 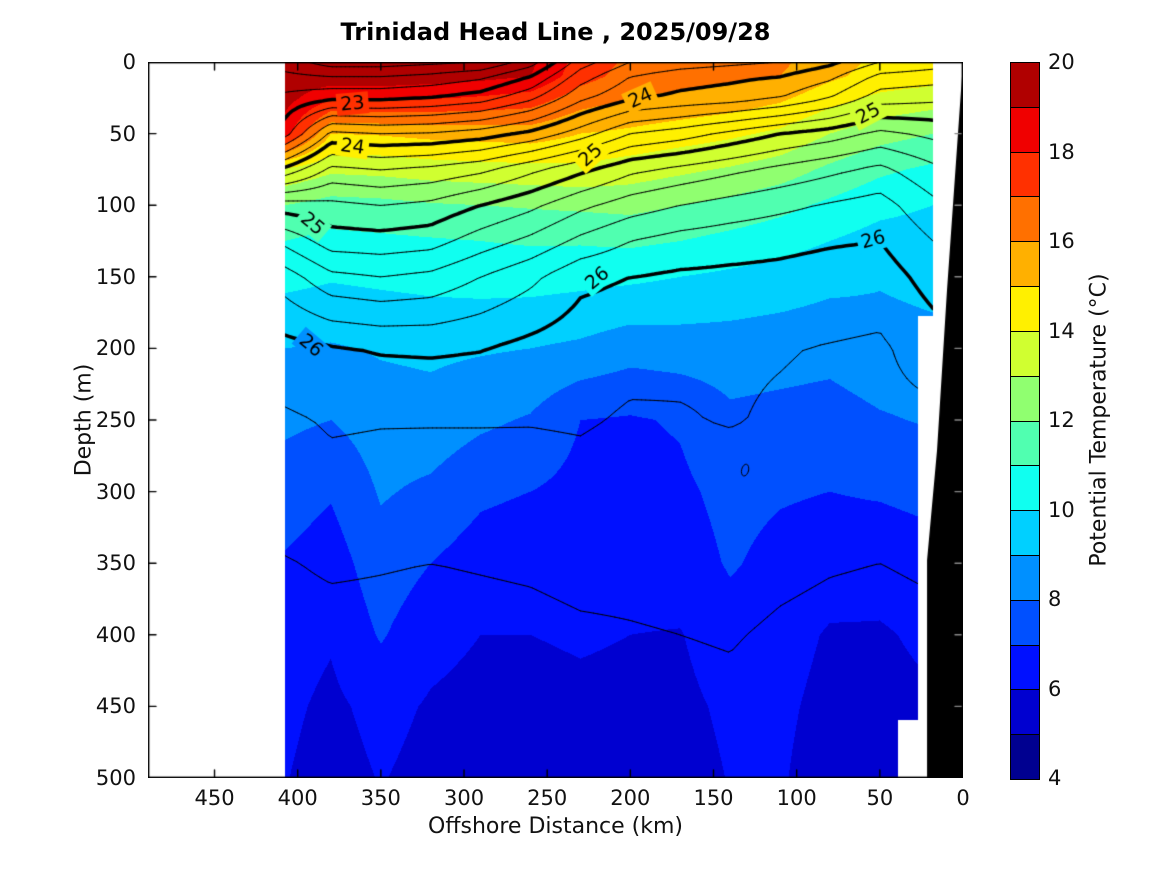 What do you see at coordinates (115, 348) in the screenshot?
I see `y-tick-label: 200` at bounding box center [115, 348].